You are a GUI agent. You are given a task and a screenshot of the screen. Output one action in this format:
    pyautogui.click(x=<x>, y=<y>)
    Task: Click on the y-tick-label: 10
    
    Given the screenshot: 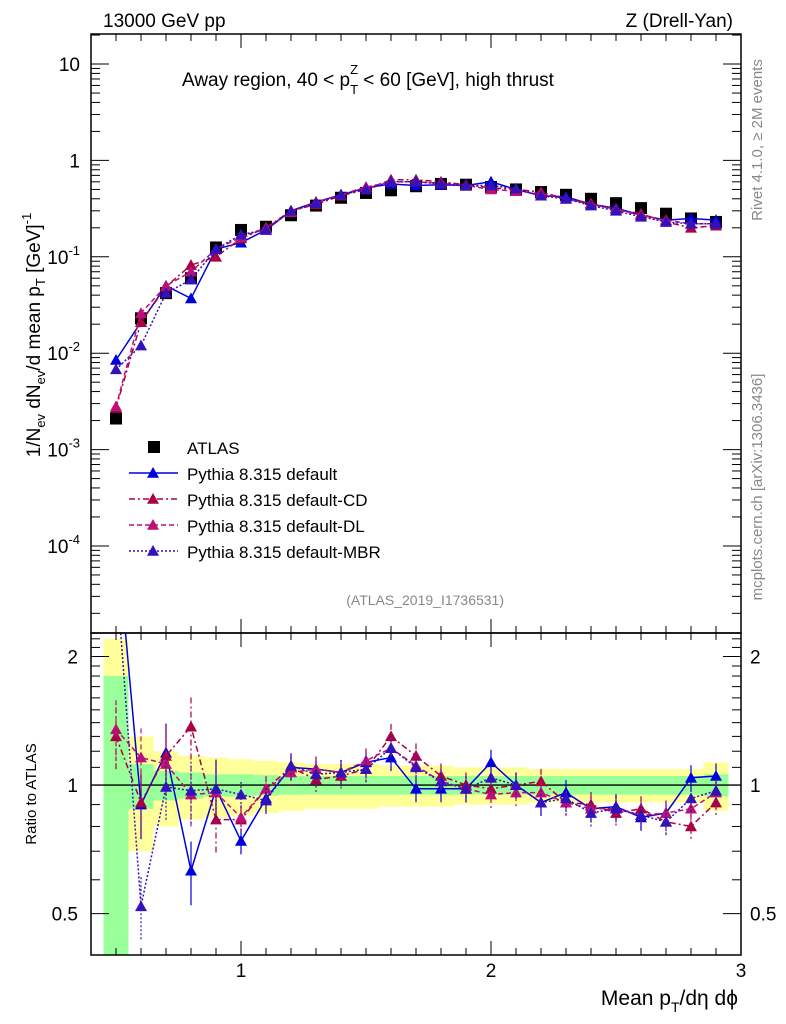 What is the action you would take?
    pyautogui.click(x=69, y=65)
    